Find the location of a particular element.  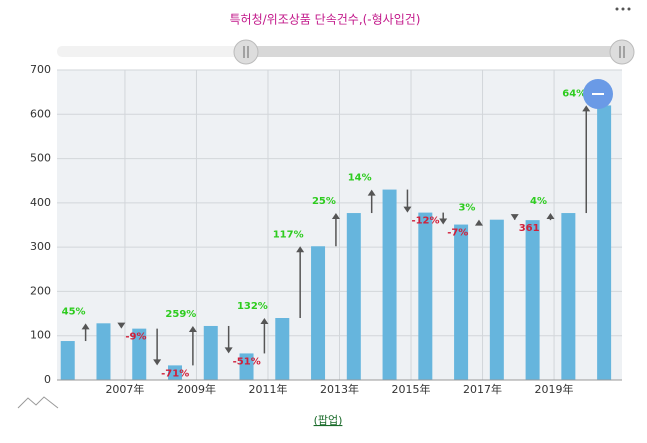

change-label: 361 is located at coordinates (529, 228).